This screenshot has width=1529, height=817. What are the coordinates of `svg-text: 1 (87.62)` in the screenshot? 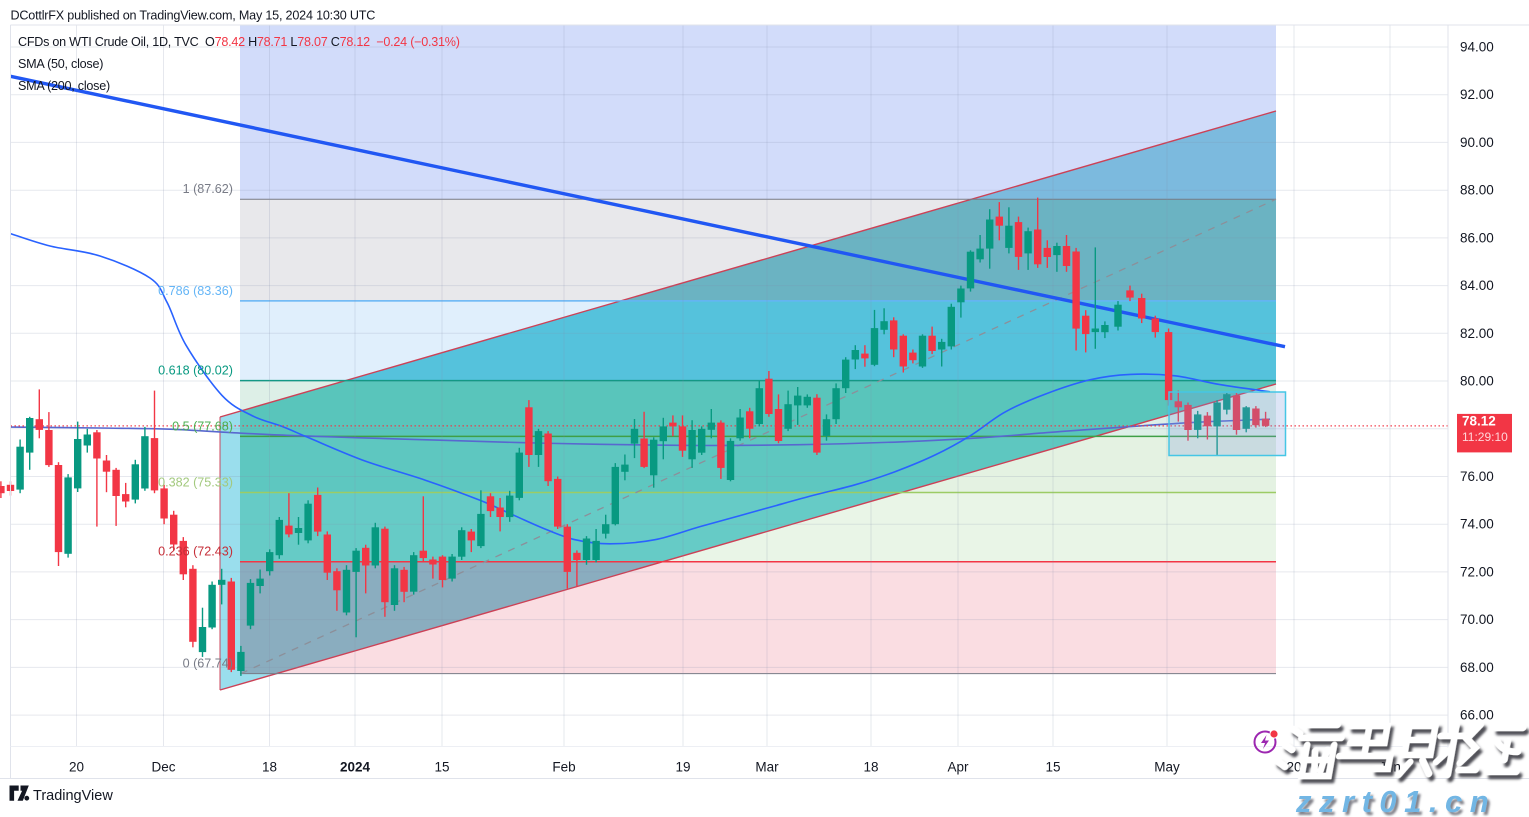 It's located at (208, 189).